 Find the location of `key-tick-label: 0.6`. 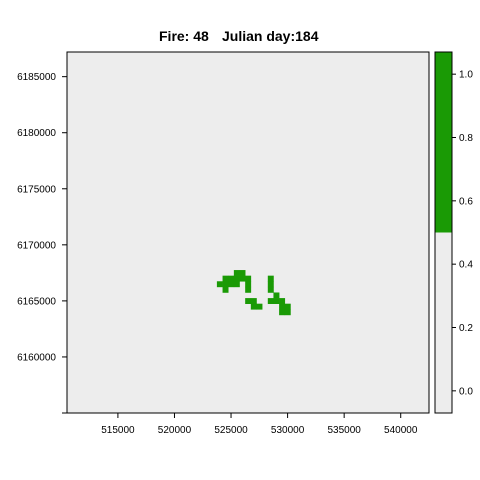

key-tick-label: 0.6 is located at coordinates (466, 201).